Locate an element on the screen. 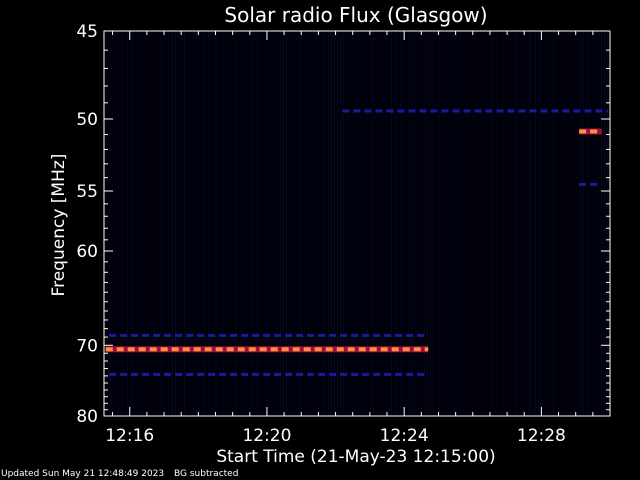  x-tick-label: 12:20 is located at coordinates (266, 436).